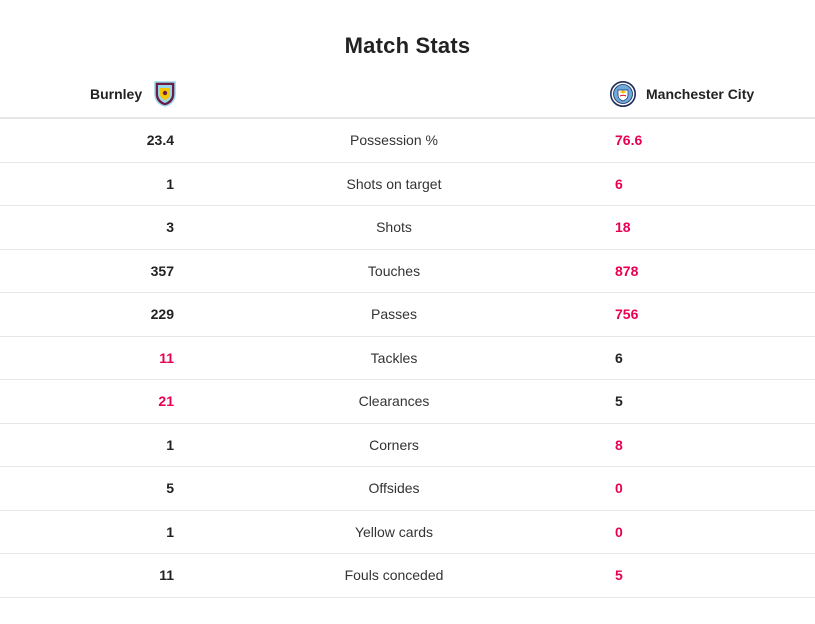 This screenshot has height=624, width=815. I want to click on header-divider, so click(407, 118).